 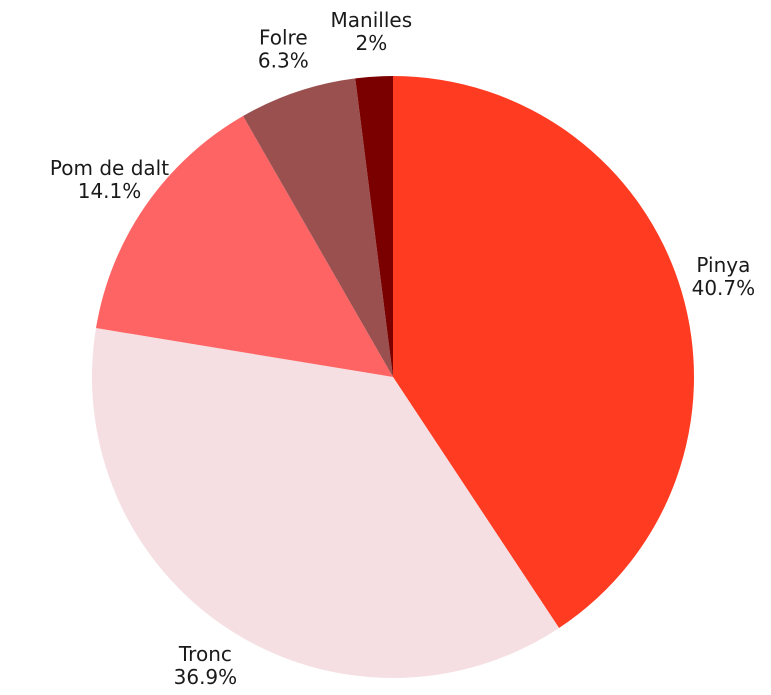 What do you see at coordinates (109, 168) in the screenshot?
I see `slice-label: Pom de dalt` at bounding box center [109, 168].